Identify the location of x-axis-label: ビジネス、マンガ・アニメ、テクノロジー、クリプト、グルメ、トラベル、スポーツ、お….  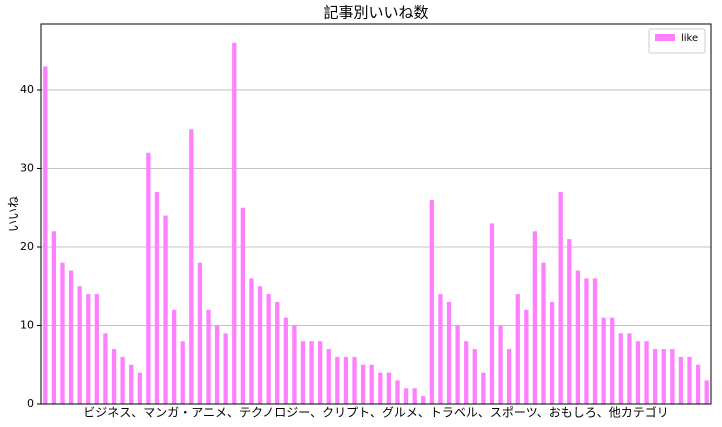
(376, 412).